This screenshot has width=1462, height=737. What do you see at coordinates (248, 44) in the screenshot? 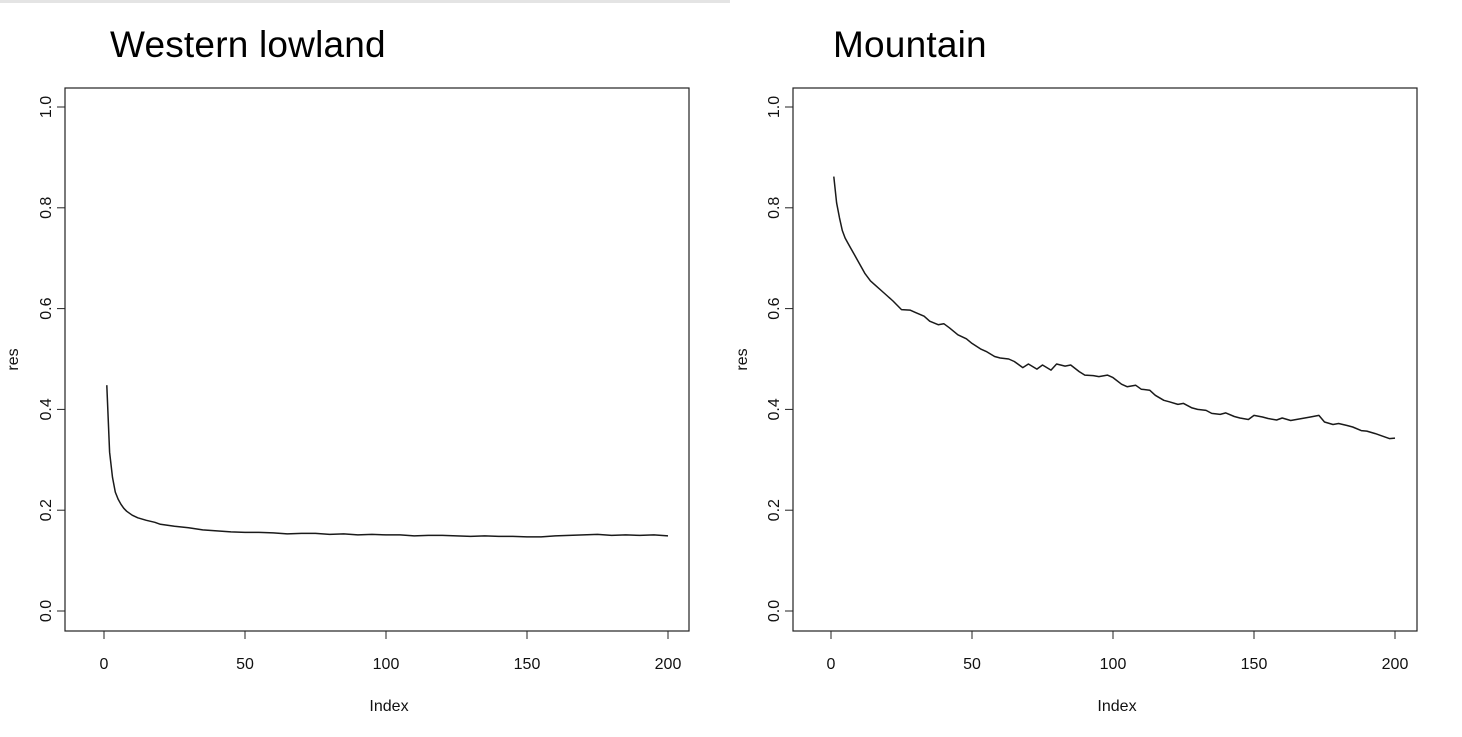
I see `chart-title-western-lowland: Western lowland` at bounding box center [248, 44].